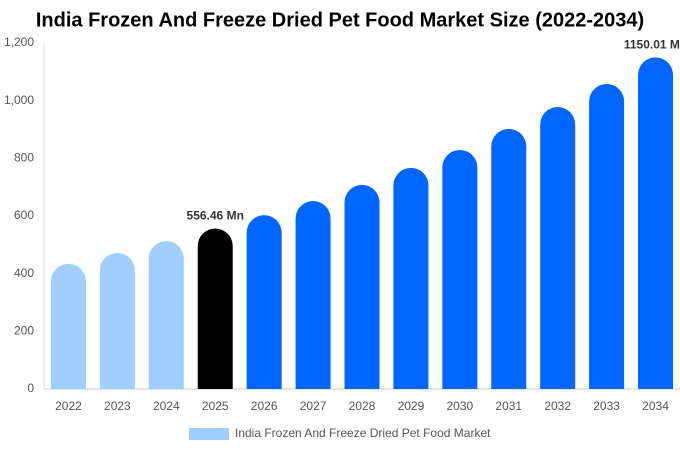 The width and height of the screenshot is (680, 450). I want to click on y-tick-label: 1,200, so click(19, 42).